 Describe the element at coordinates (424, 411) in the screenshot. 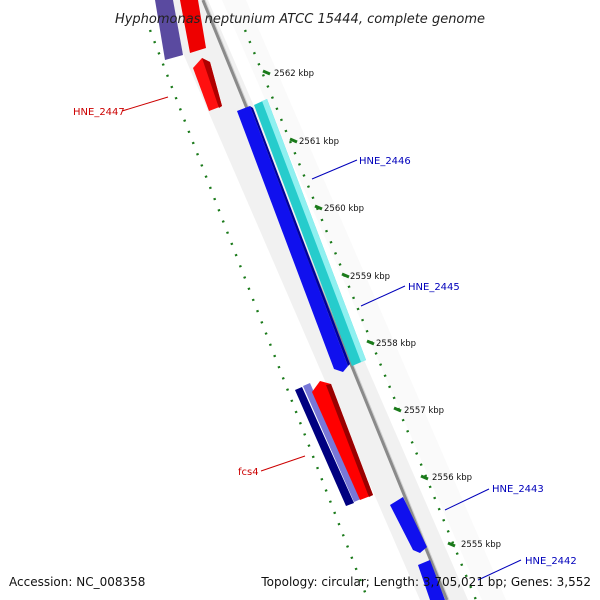

I see `scale-label: 2557 kbp` at that location.